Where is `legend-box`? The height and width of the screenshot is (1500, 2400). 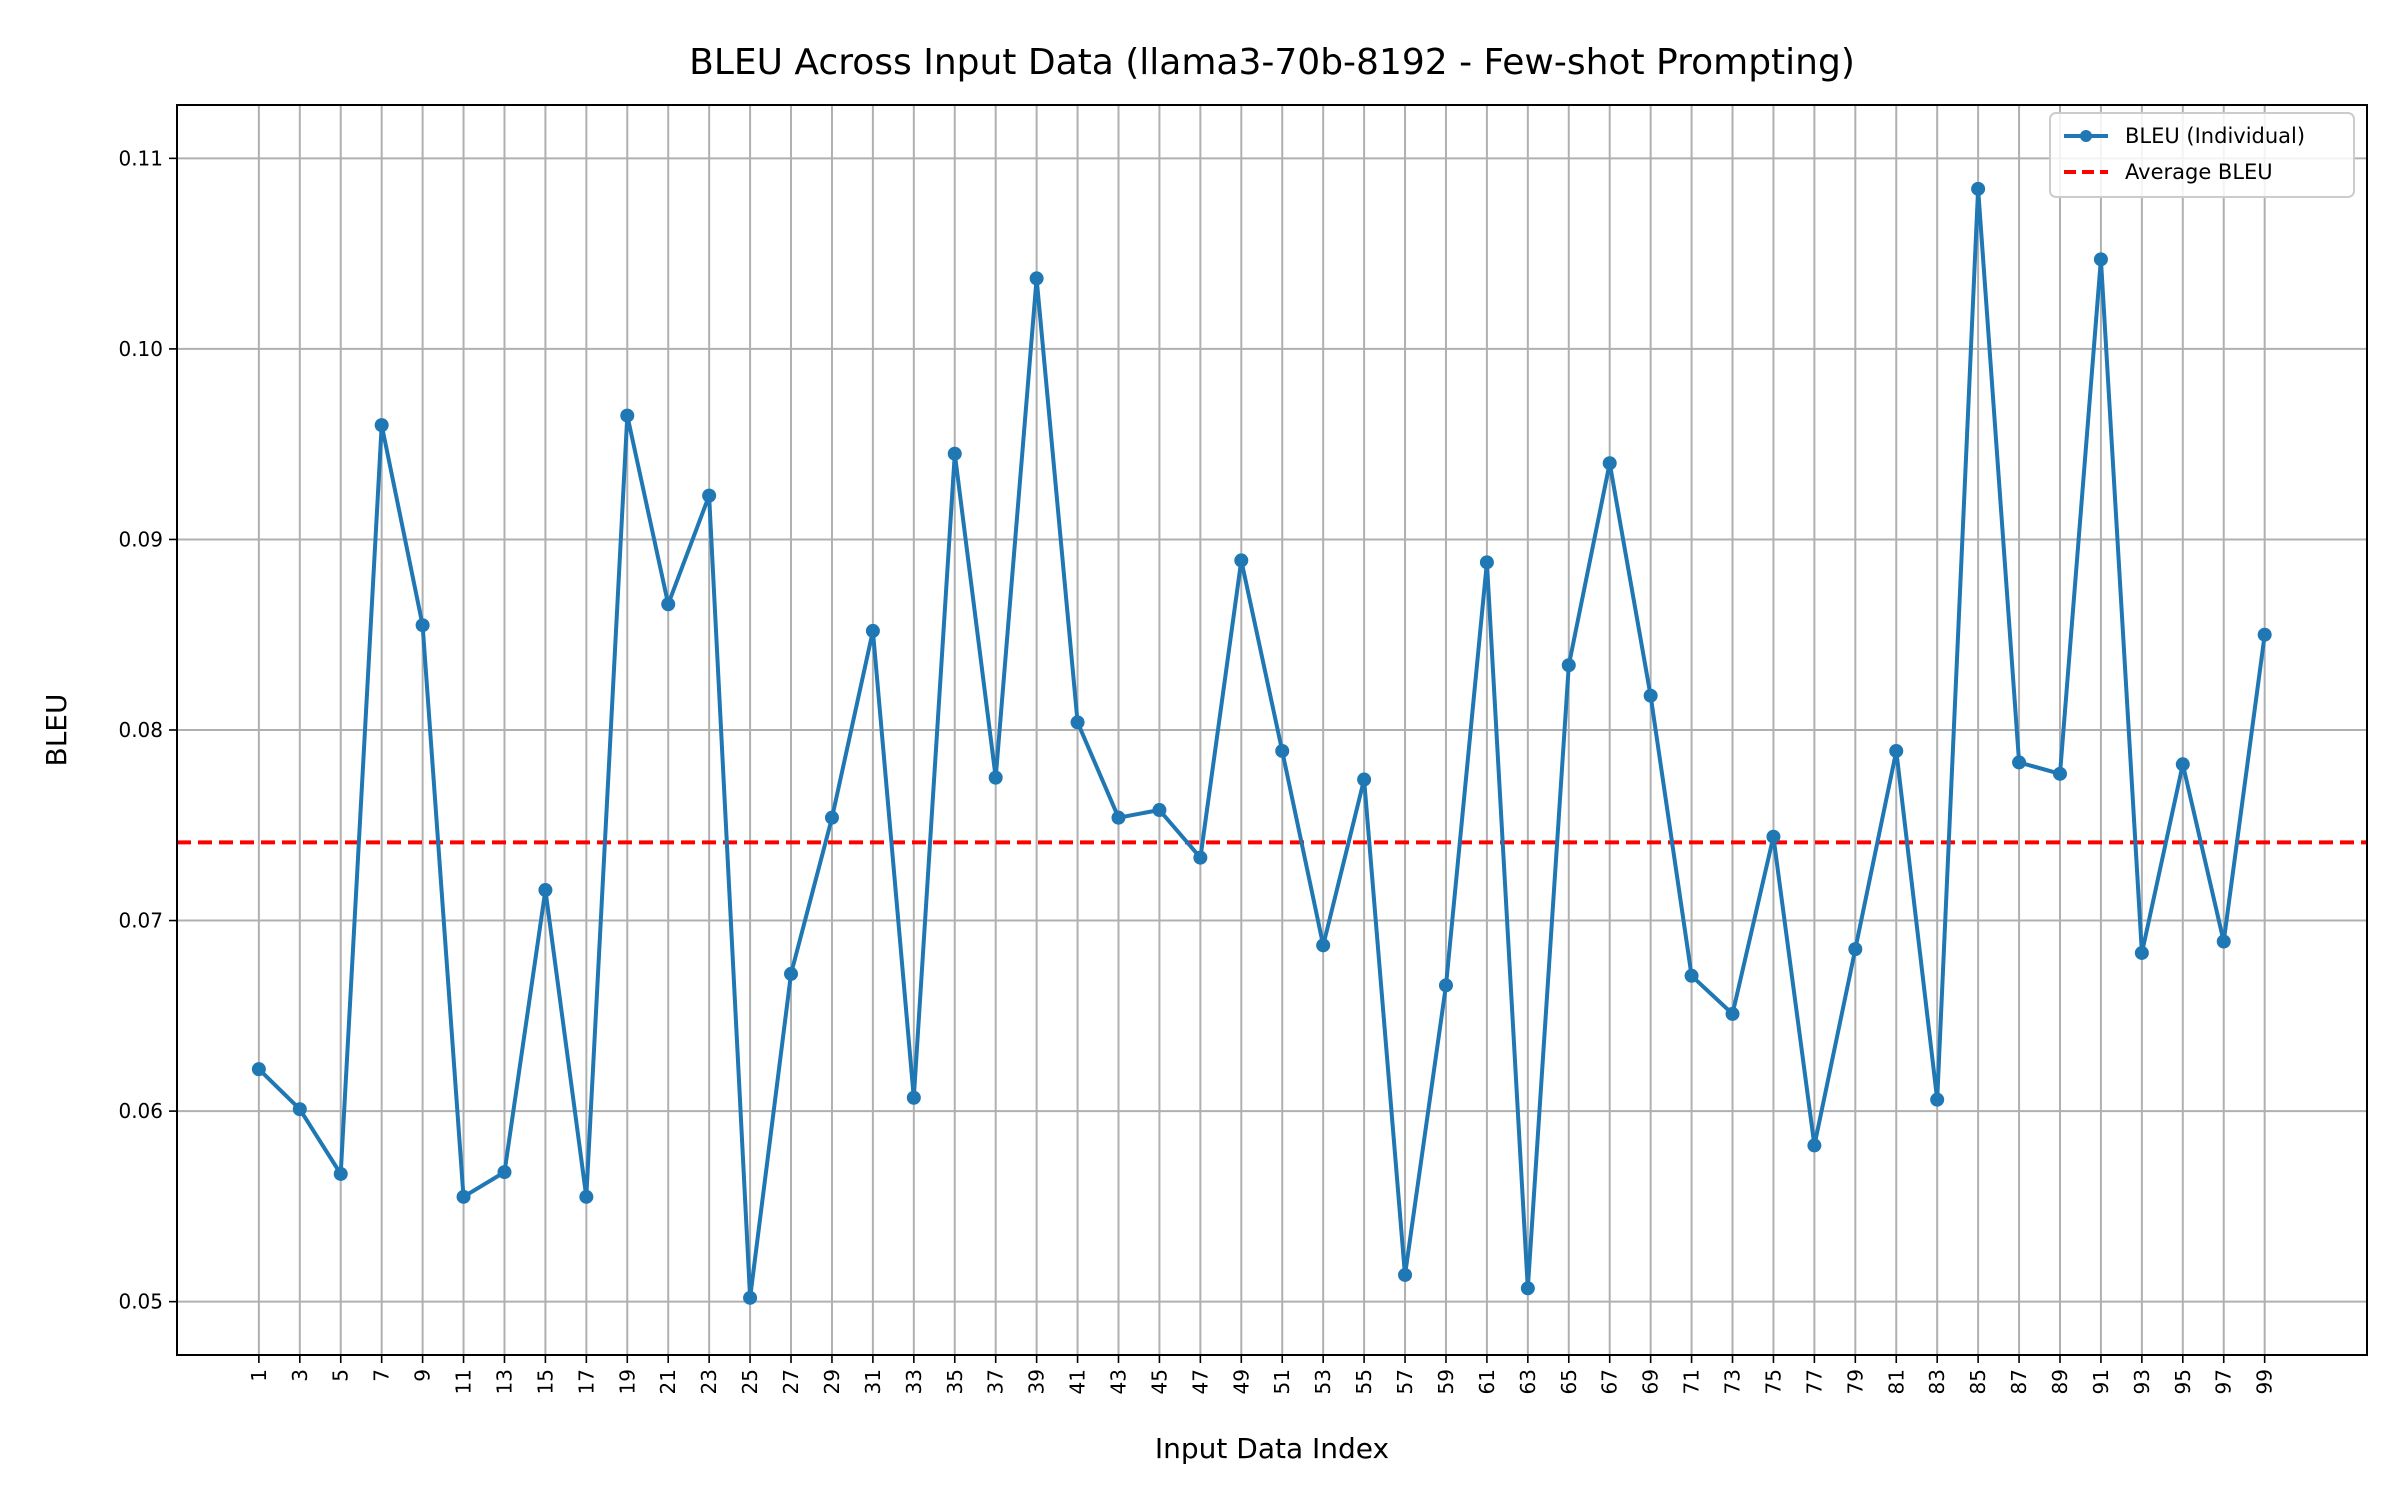 legend-box is located at coordinates (2202, 155).